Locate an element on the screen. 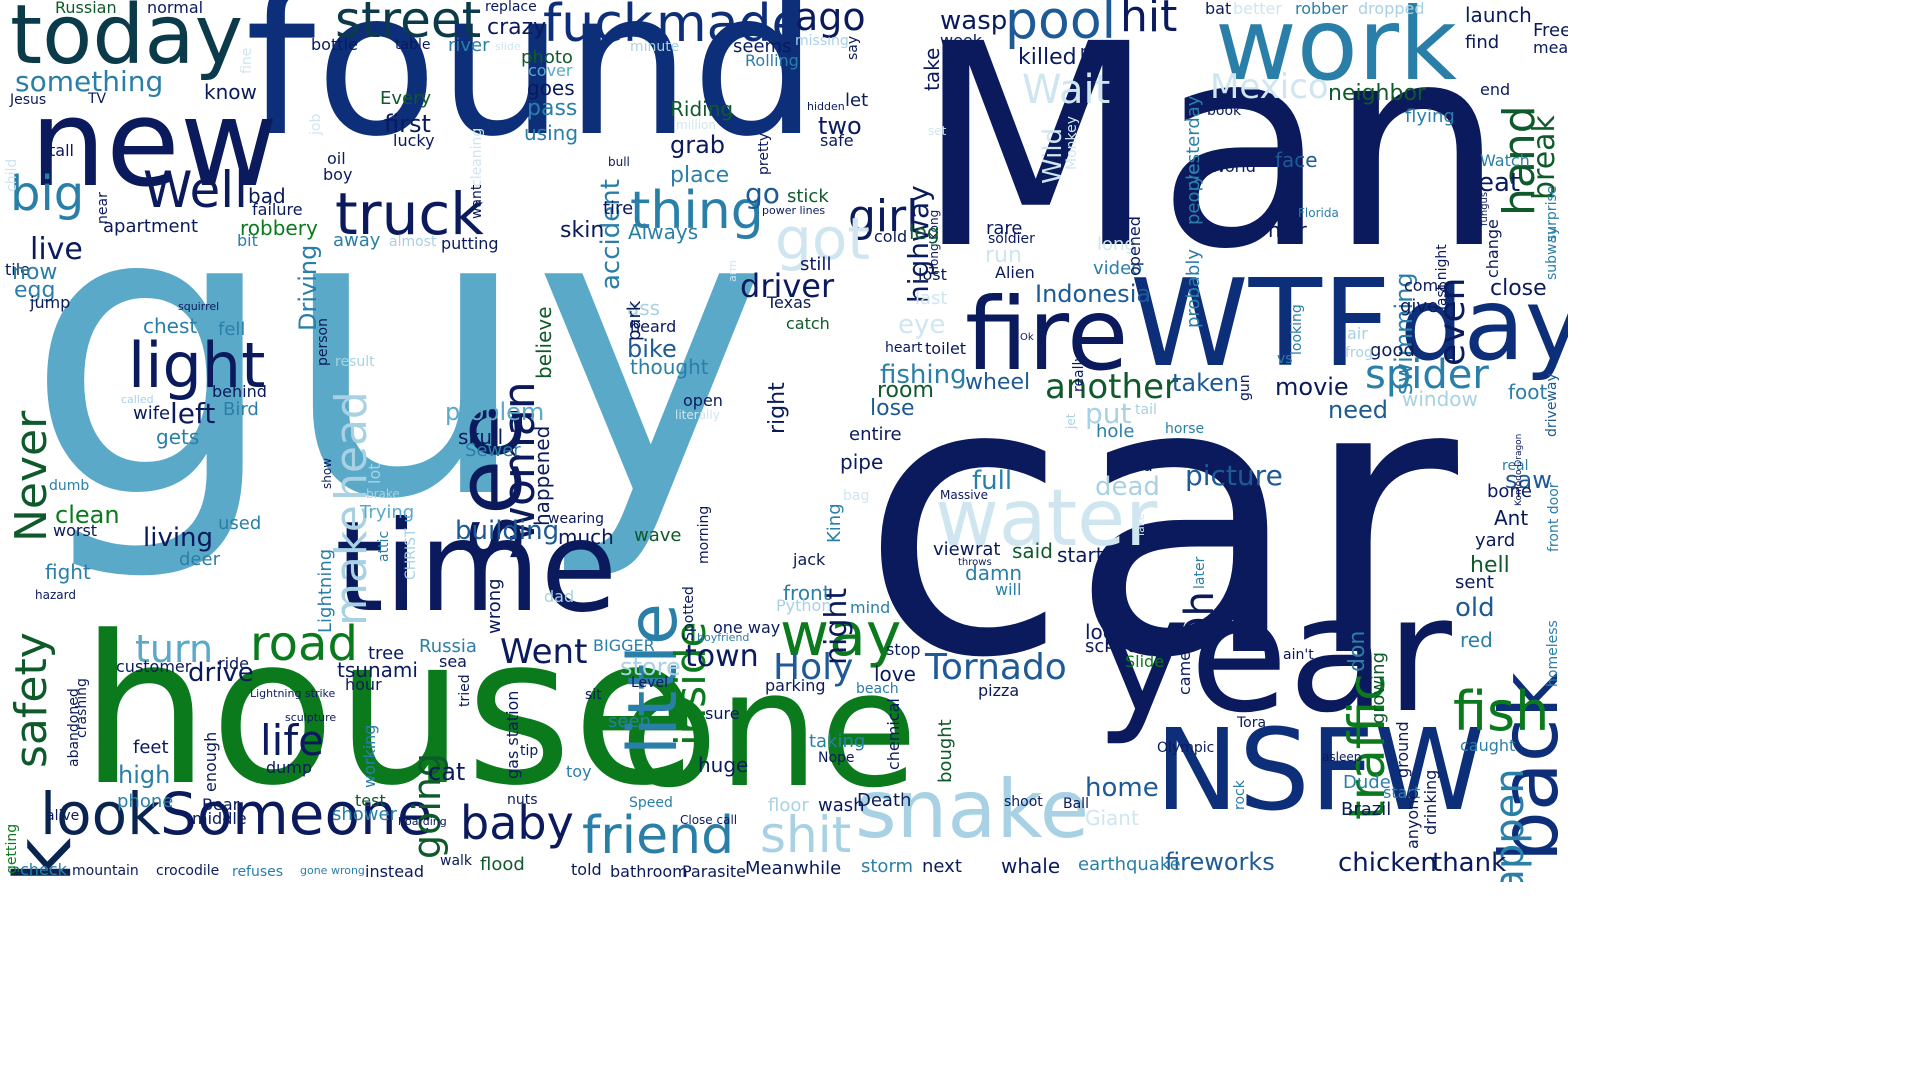  word-taken: taken is located at coordinates (1206, 383).